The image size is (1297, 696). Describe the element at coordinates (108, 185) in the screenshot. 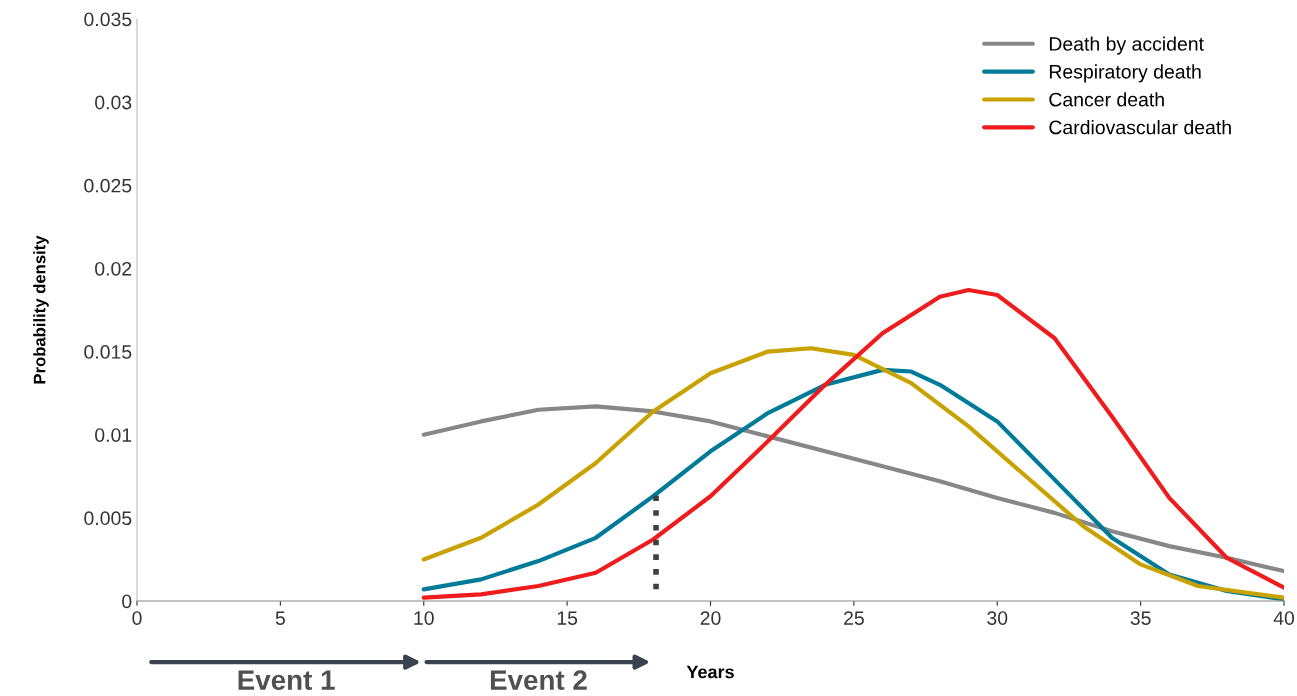

I see `y-tick-label: 0.025` at that location.